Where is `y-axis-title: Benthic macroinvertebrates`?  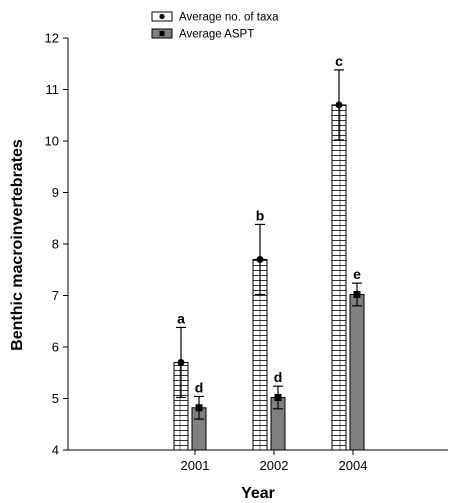
y-axis-title: Benthic macroinvertebrates is located at coordinates (17, 245).